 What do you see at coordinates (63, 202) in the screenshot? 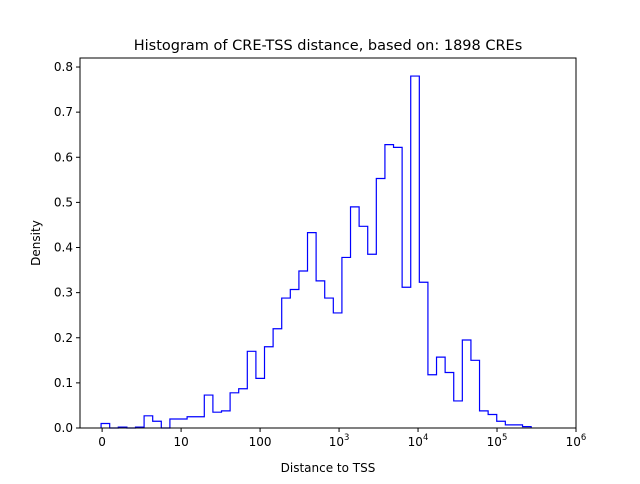
I see `y-tick-label: 0.5` at bounding box center [63, 202].